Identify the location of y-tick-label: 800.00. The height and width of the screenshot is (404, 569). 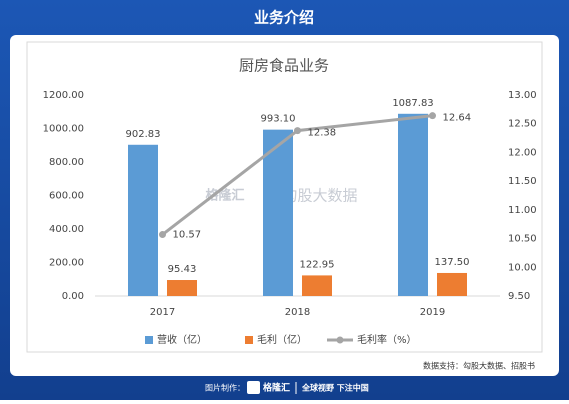
(66, 162).